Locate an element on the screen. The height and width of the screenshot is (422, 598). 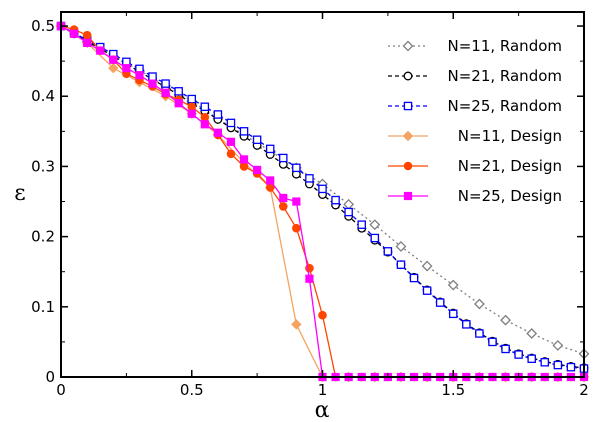
legend-item: N=11, Random is located at coordinates (475, 46).